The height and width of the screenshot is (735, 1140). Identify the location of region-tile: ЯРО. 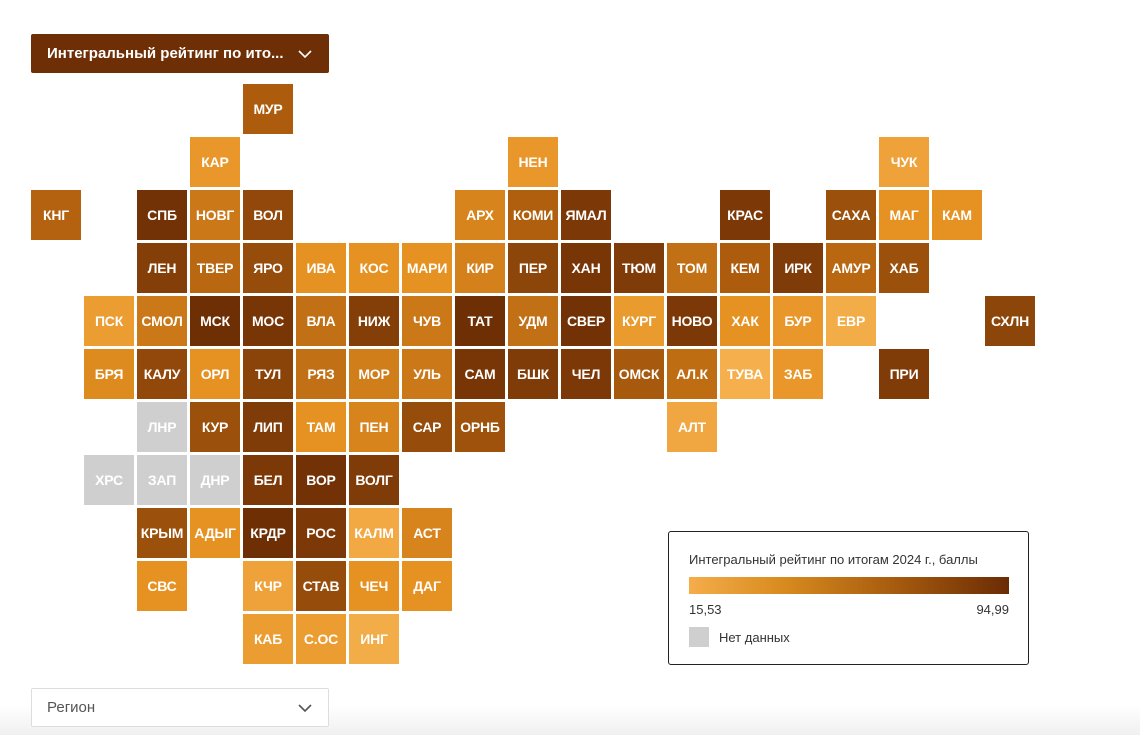
(268, 268).